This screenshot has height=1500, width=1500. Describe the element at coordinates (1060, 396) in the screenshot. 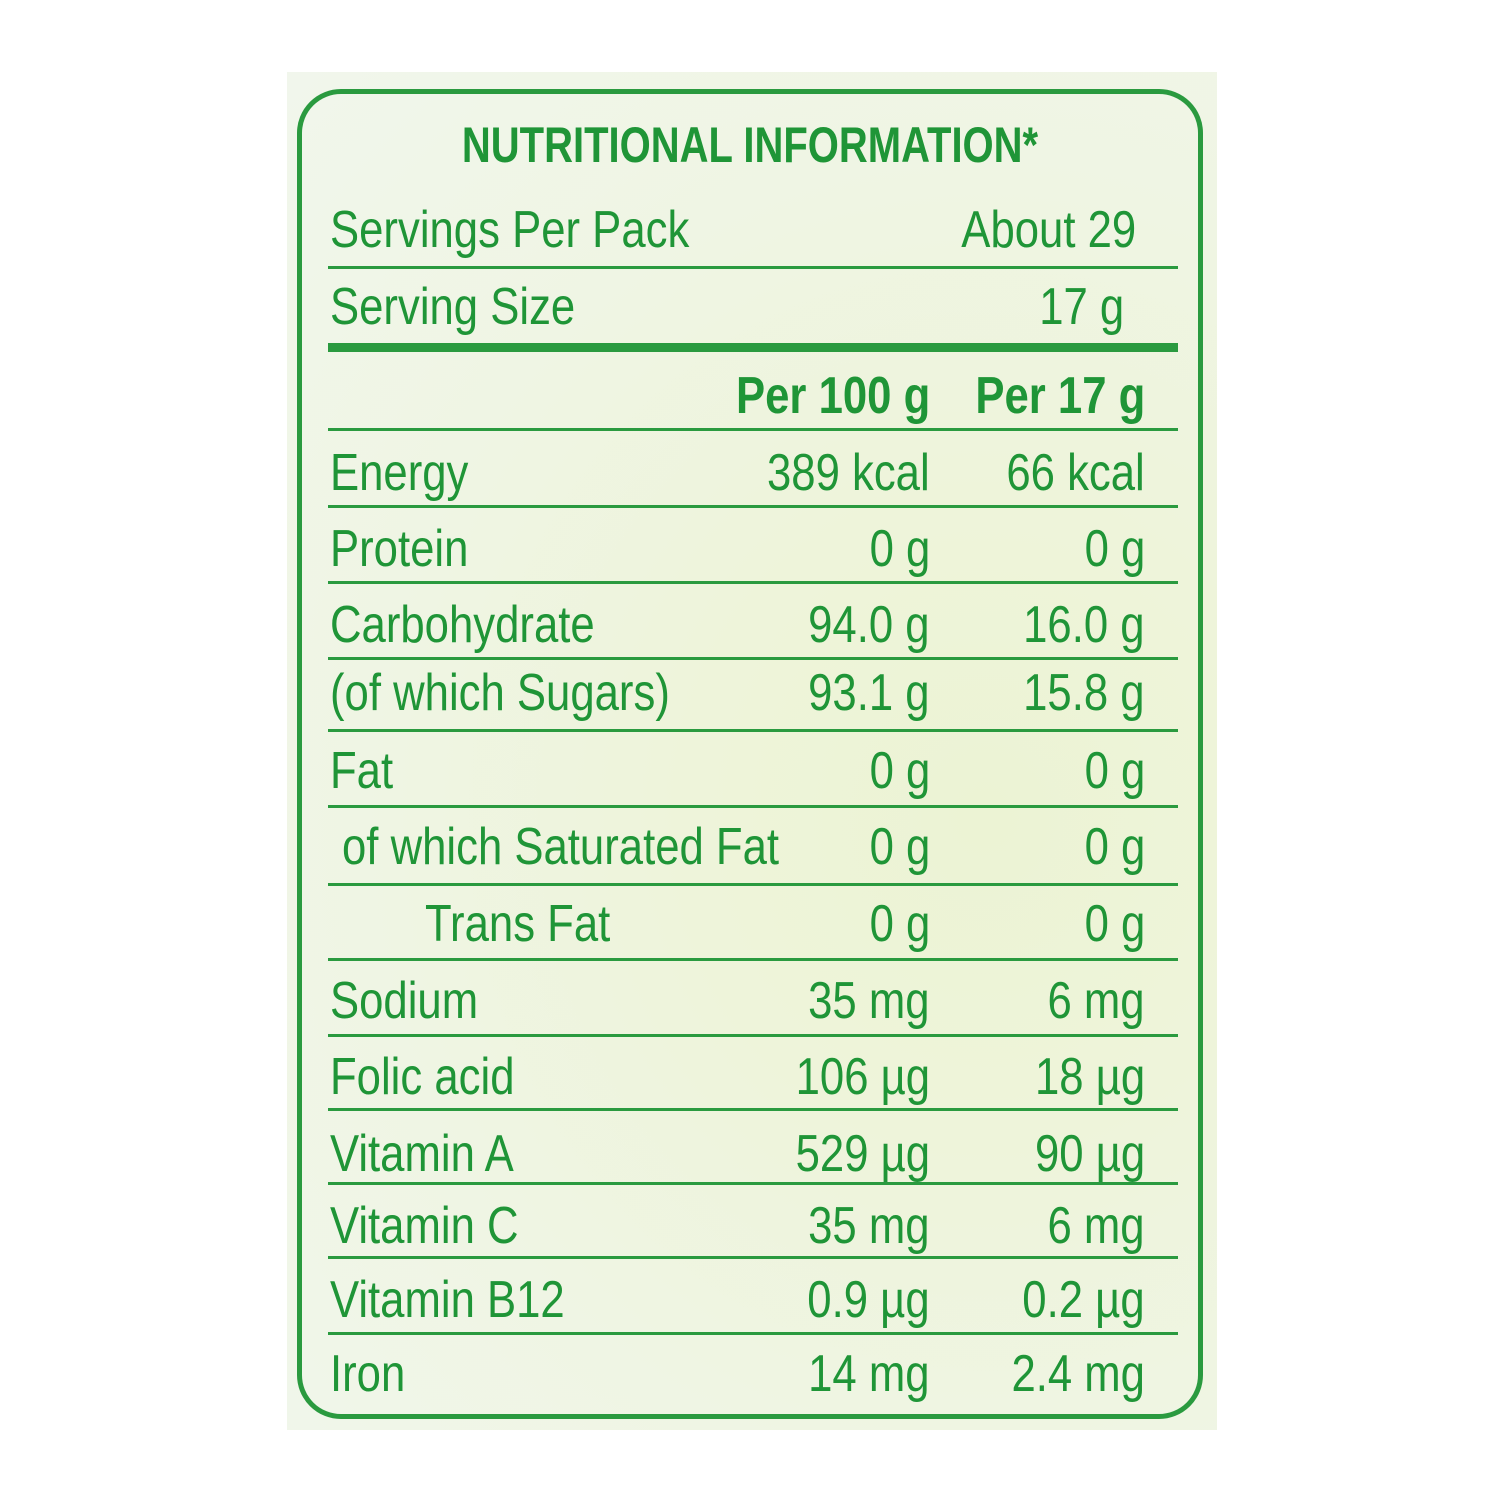

I see `column-header-per-serving: Per 17 g` at that location.